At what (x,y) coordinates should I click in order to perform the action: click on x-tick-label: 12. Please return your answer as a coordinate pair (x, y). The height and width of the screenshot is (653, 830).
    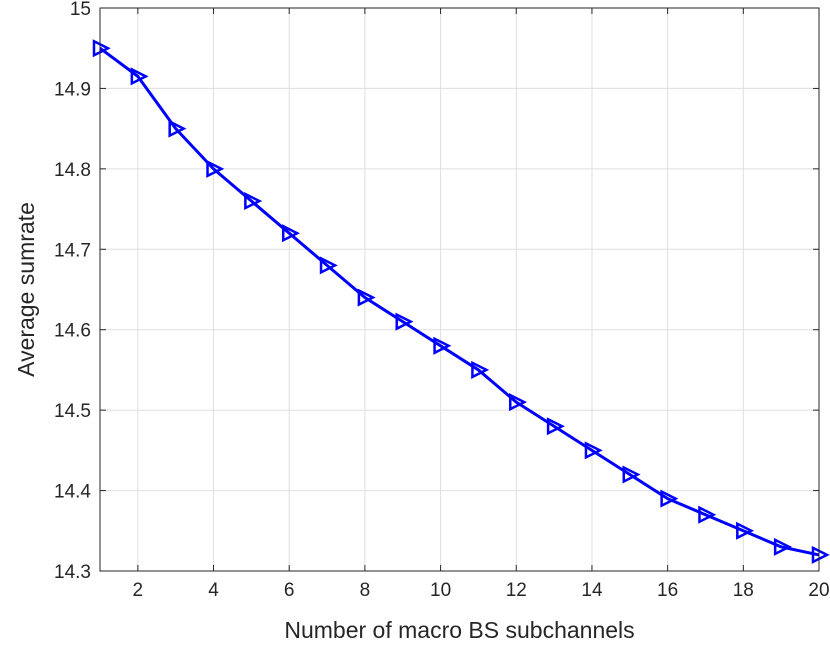
    Looking at the image, I should click on (516, 590).